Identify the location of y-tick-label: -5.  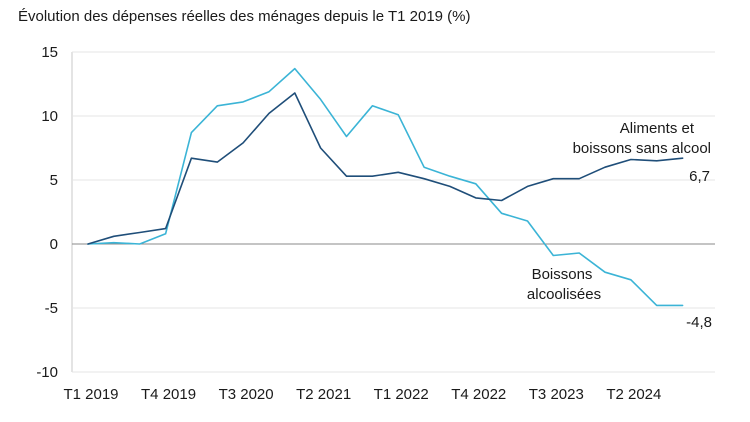
(51, 308).